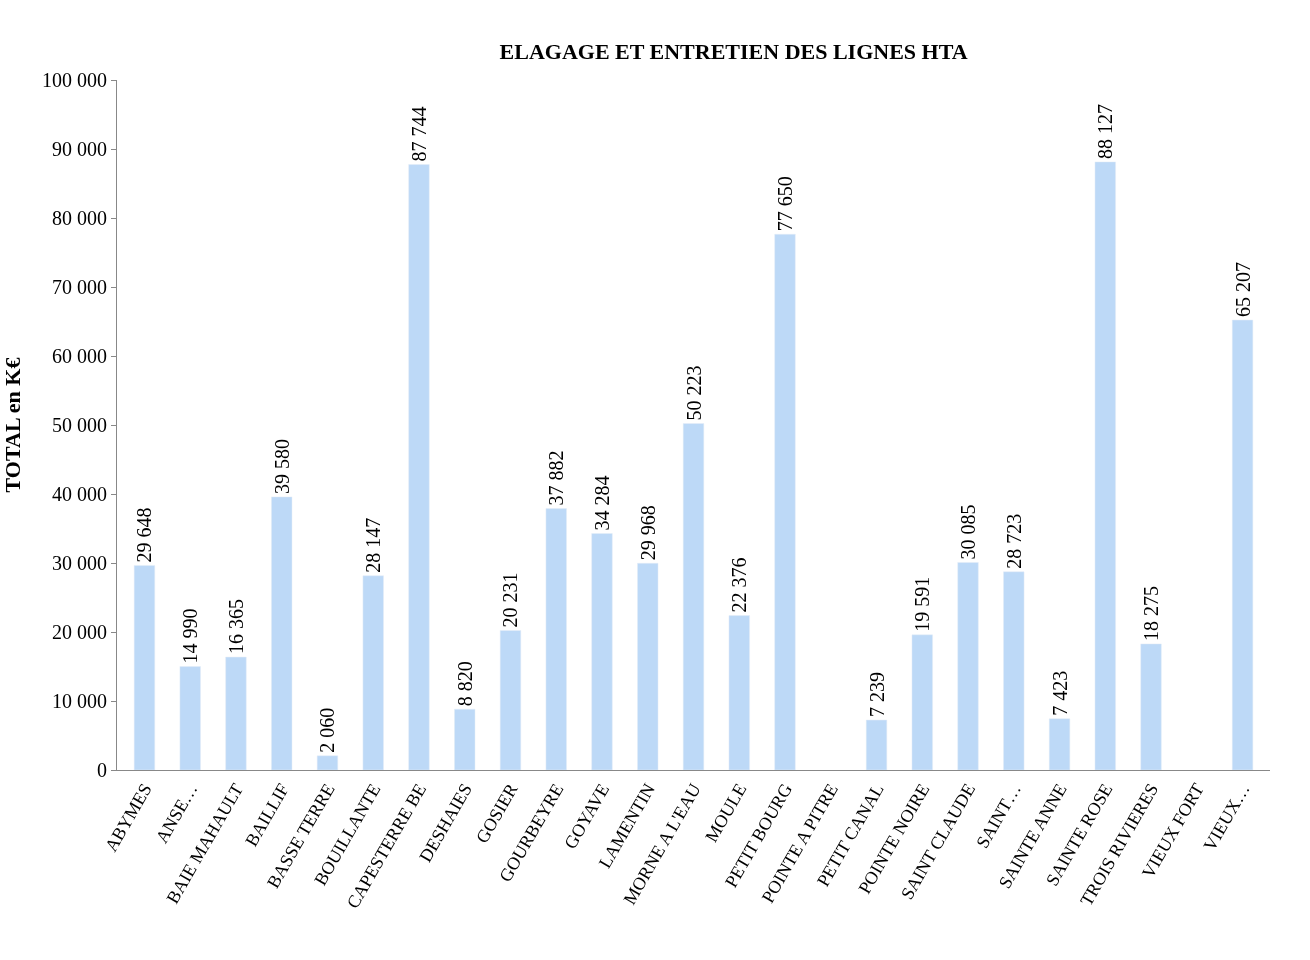 This screenshot has width=1310, height=960. Describe the element at coordinates (79, 356) in the screenshot. I see `y-tick-label: 60 000` at that location.